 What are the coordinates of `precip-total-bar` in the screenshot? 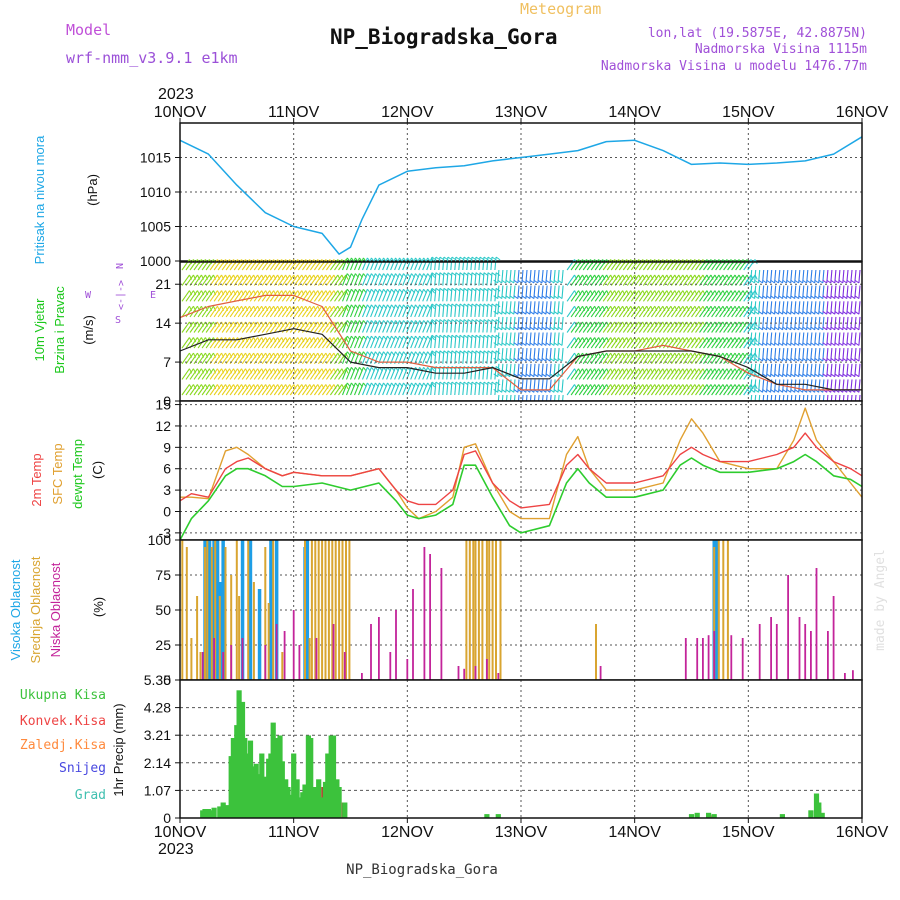 It's located at (305, 801).